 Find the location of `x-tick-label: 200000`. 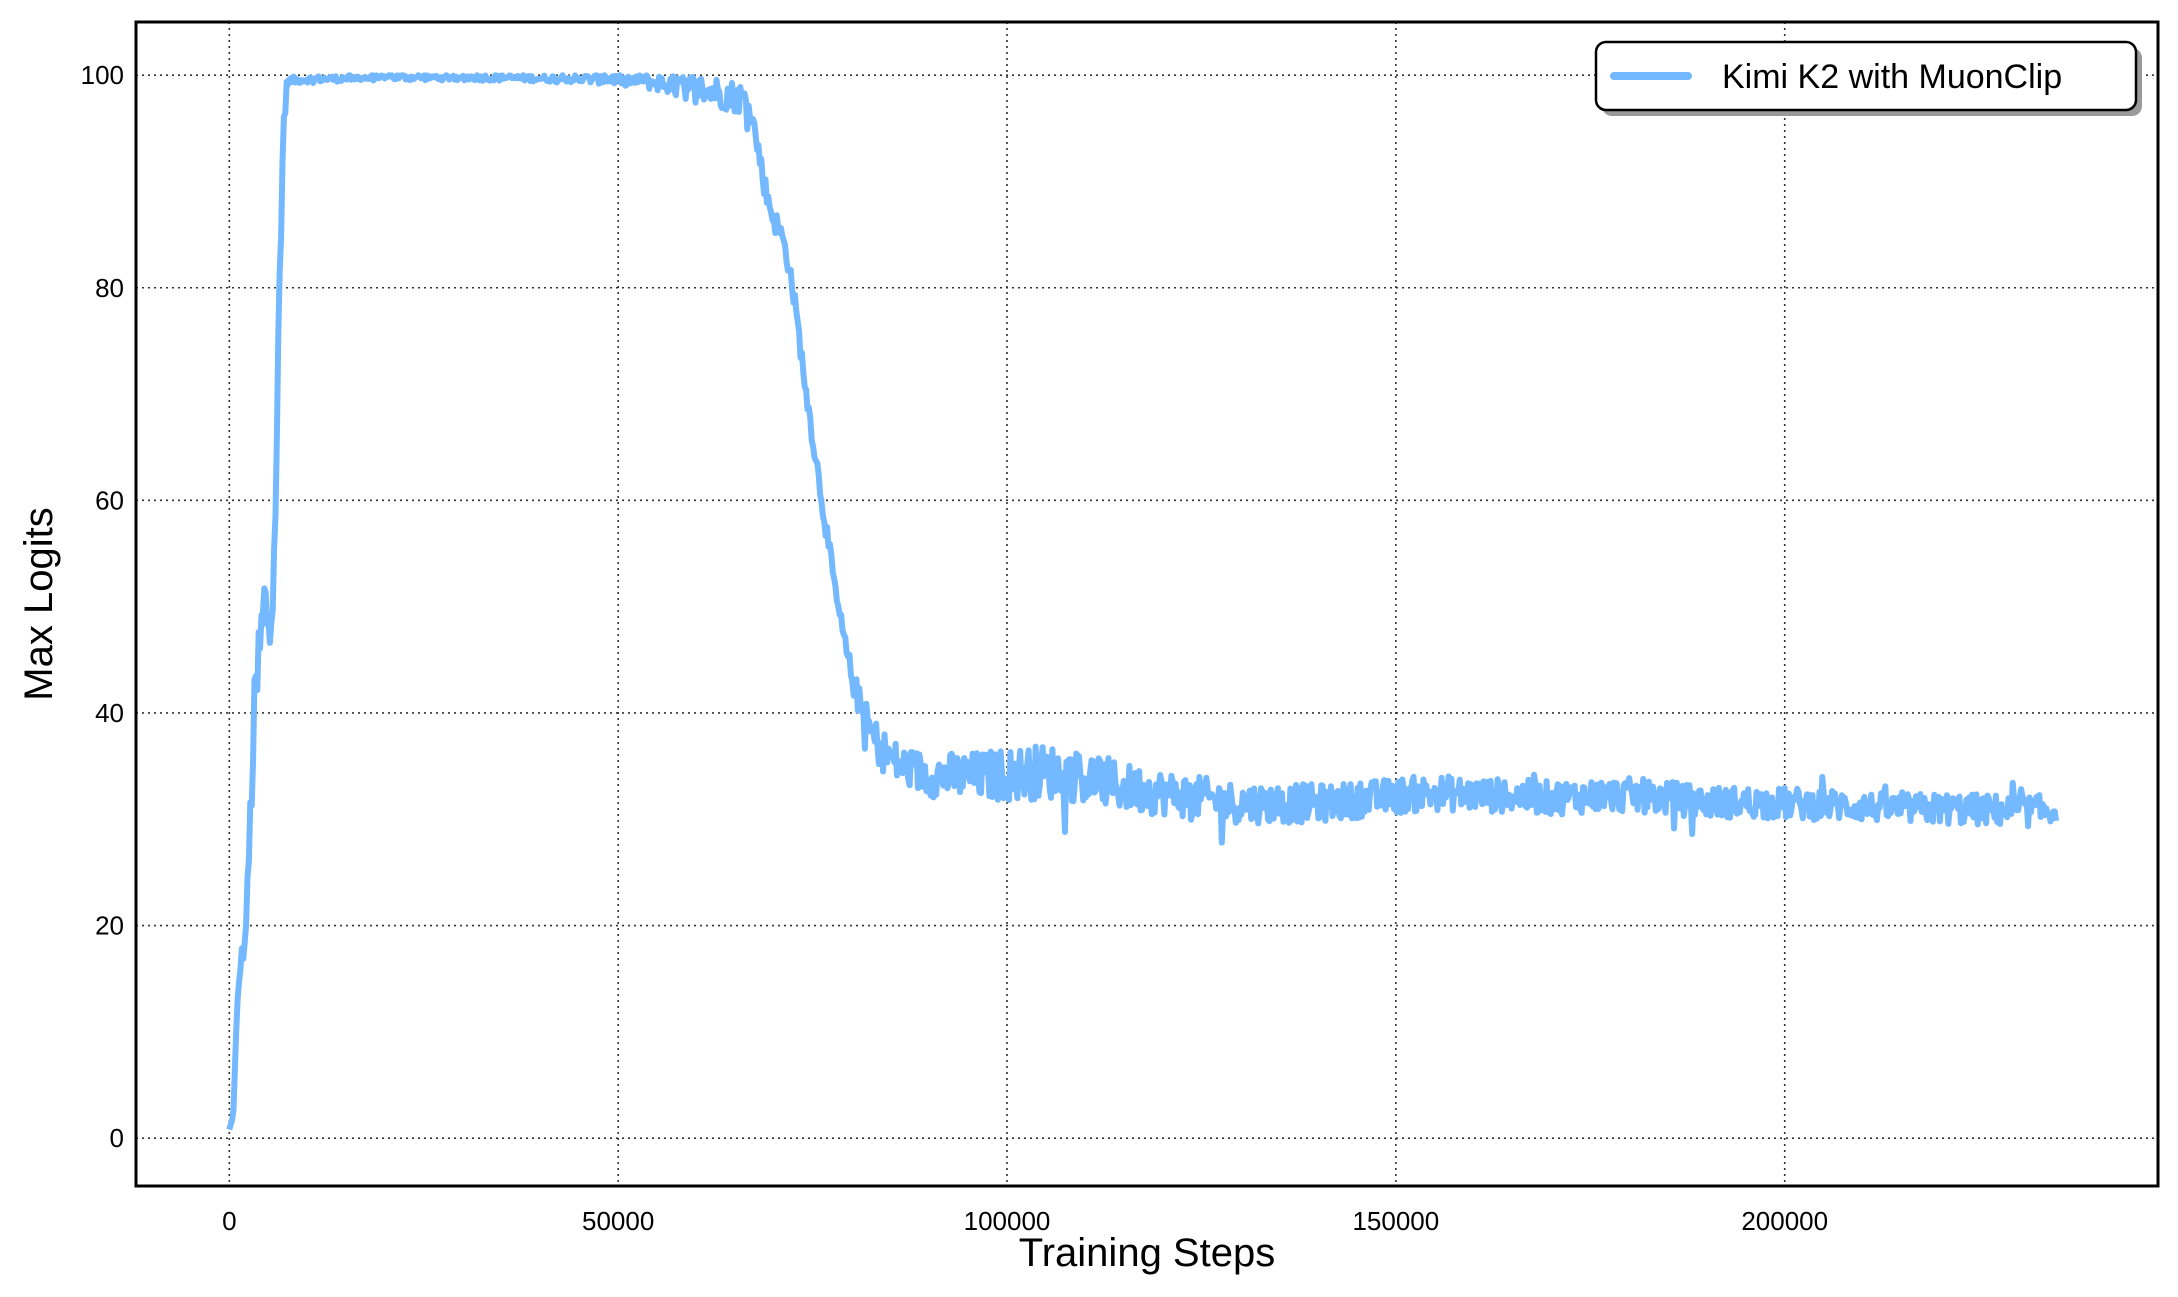

x-tick-label: 200000 is located at coordinates (1784, 1221).